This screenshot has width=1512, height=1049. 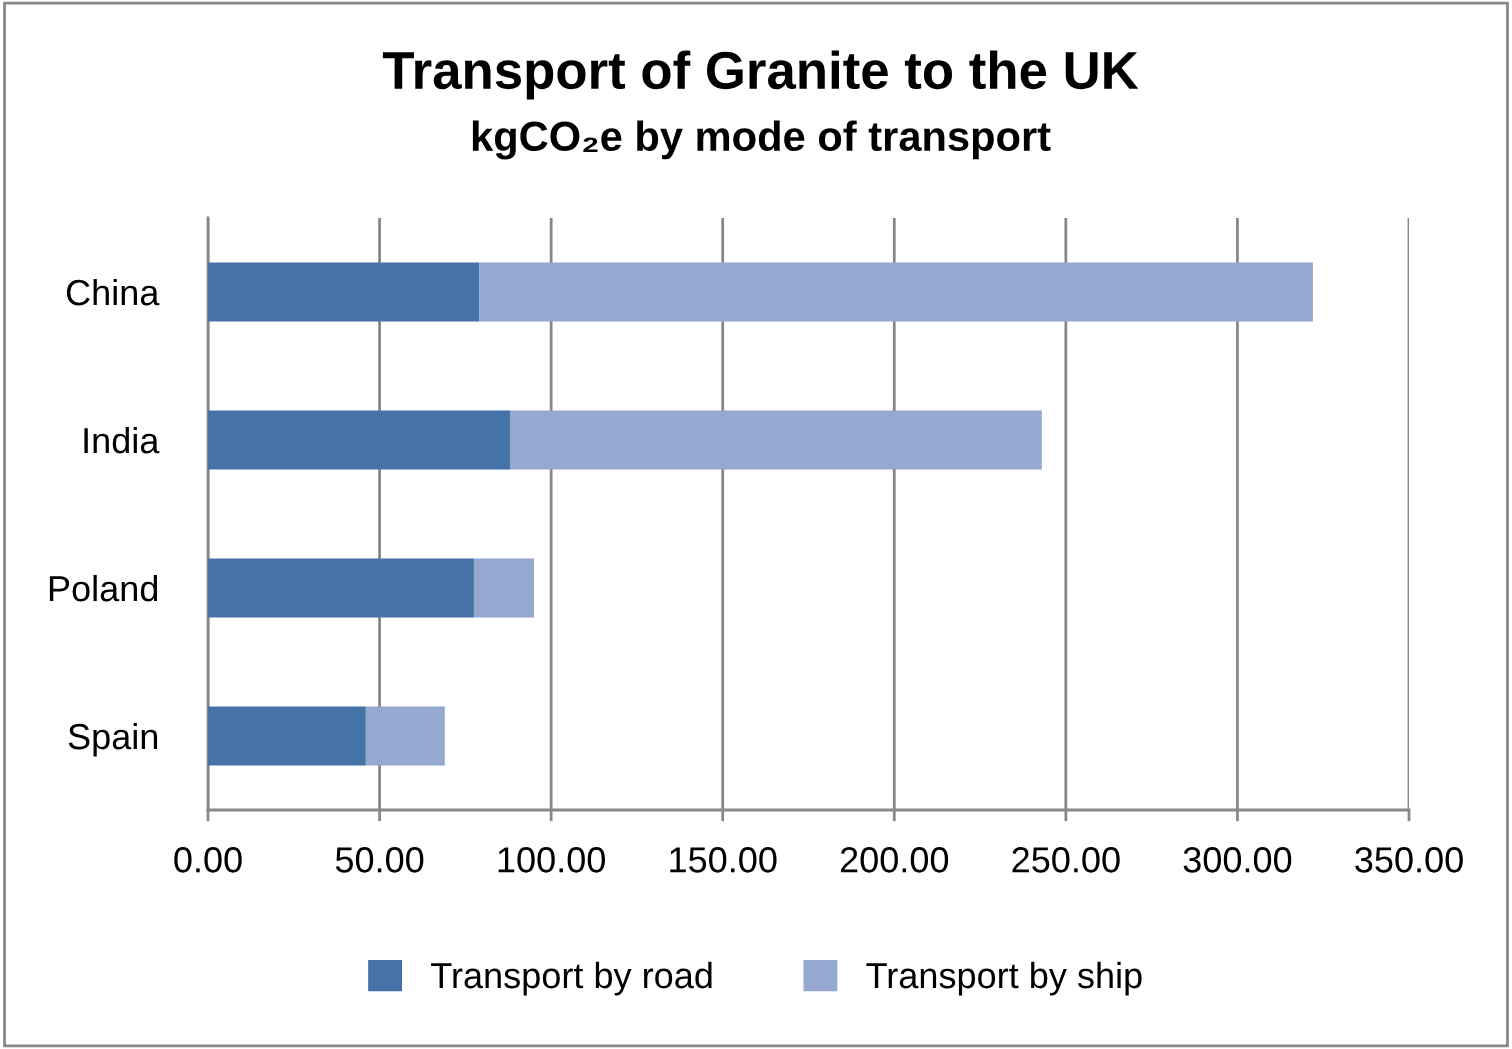 What do you see at coordinates (379, 860) in the screenshot?
I see `x-tick-label: 50.00` at bounding box center [379, 860].